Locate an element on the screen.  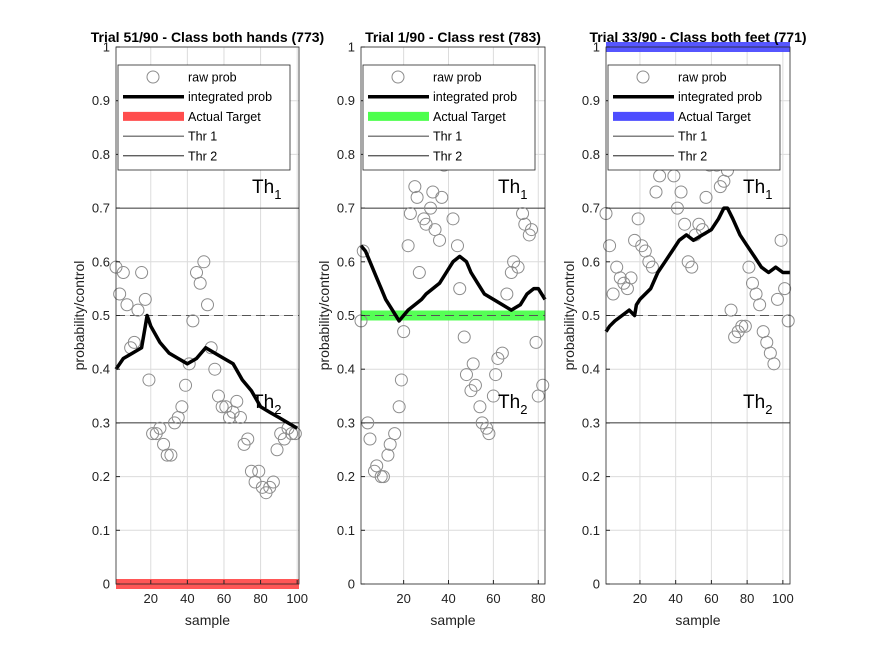
chart-title: Trial 33/90 - Class both feet (771) is located at coordinates (697, 37).